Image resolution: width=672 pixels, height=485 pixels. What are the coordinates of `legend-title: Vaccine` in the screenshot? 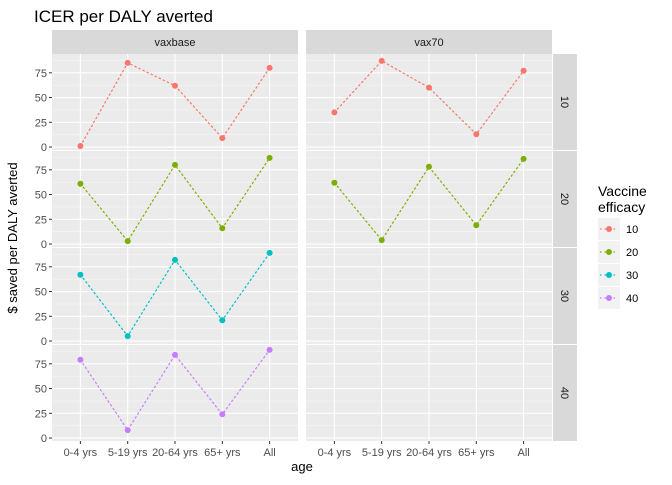 It's located at (622, 191).